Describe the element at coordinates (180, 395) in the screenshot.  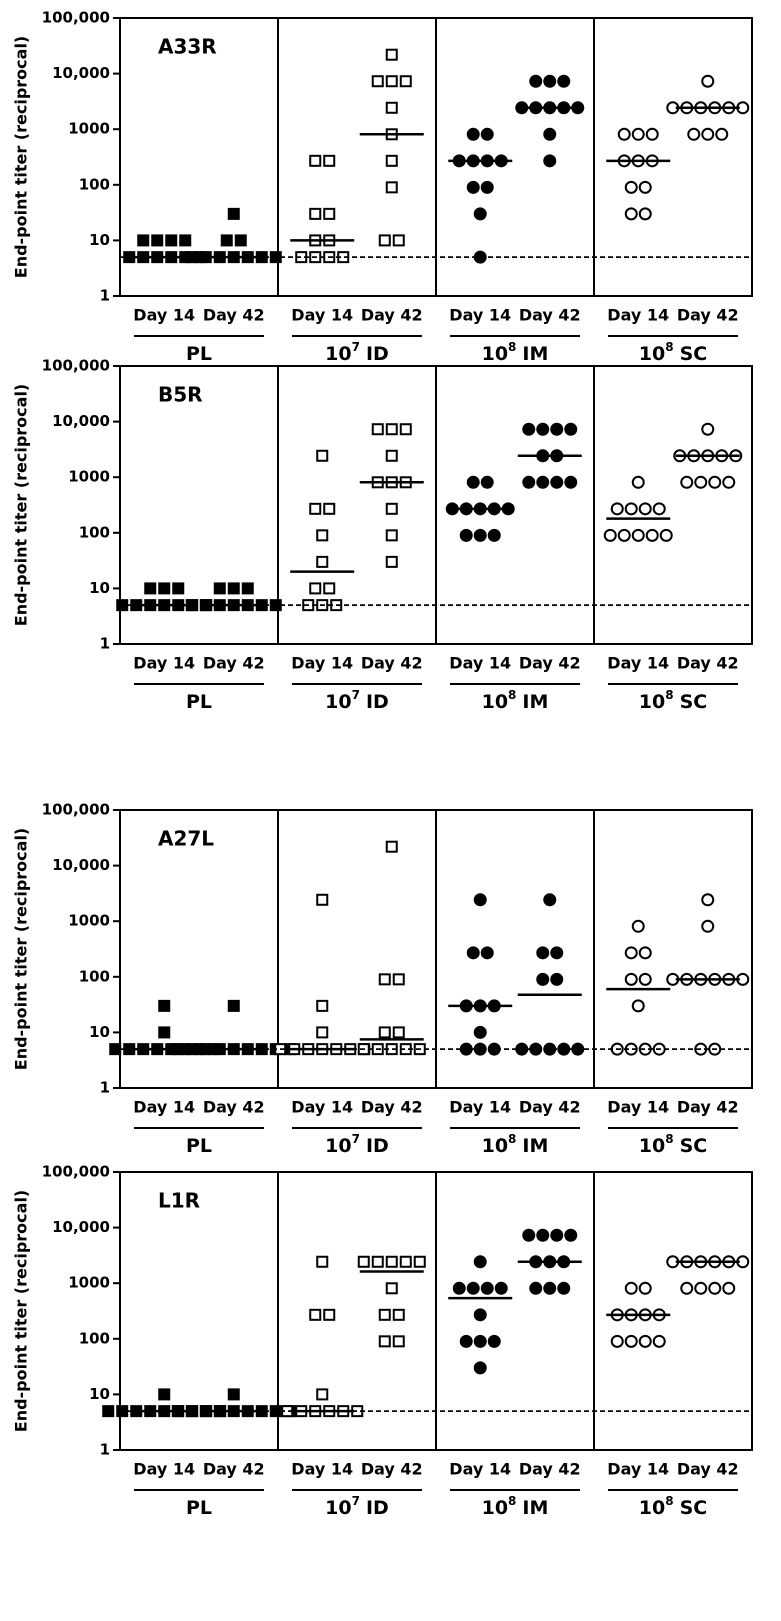
I see `panel-title: B5R` at that location.